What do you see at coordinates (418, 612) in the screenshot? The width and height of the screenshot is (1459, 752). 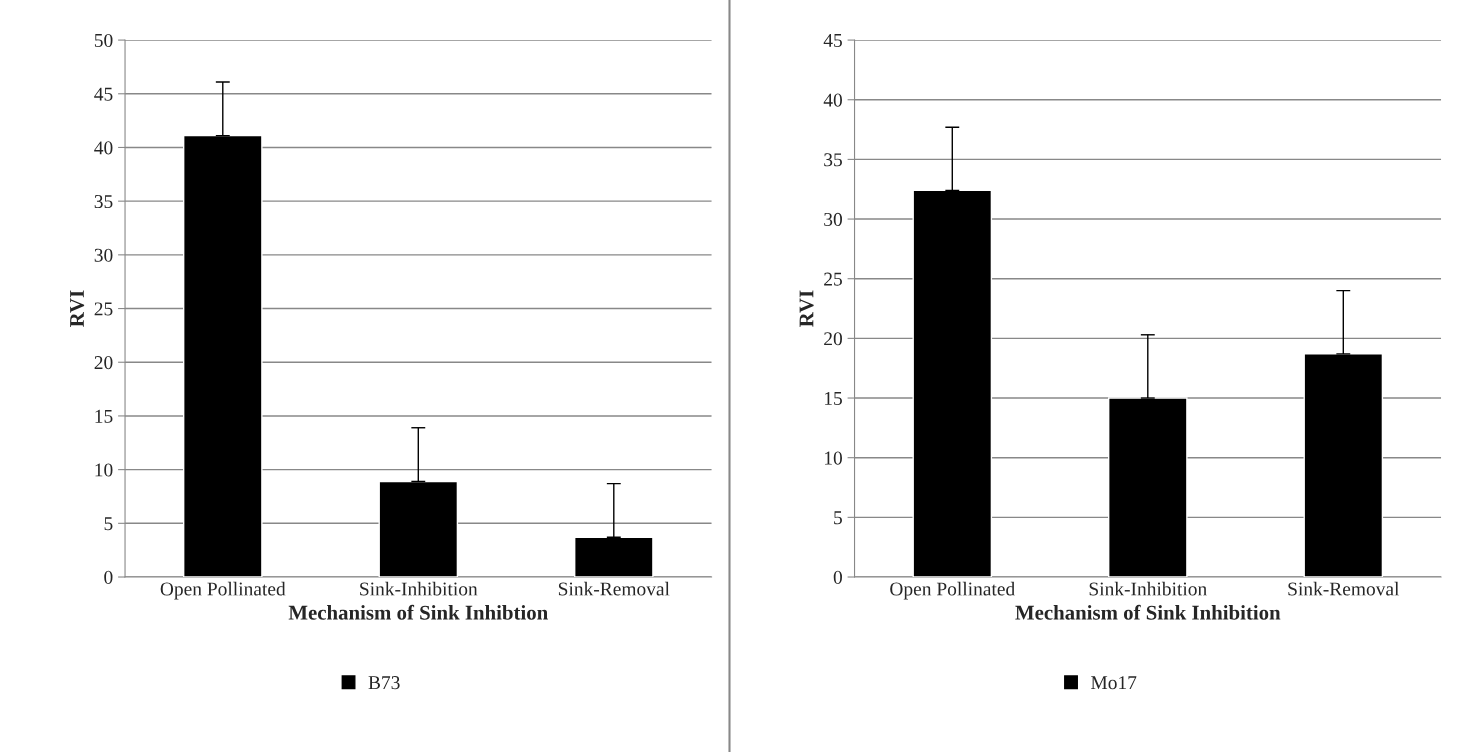 I see `x-axis-title: Mechanism of Sink Inhibtion` at bounding box center [418, 612].